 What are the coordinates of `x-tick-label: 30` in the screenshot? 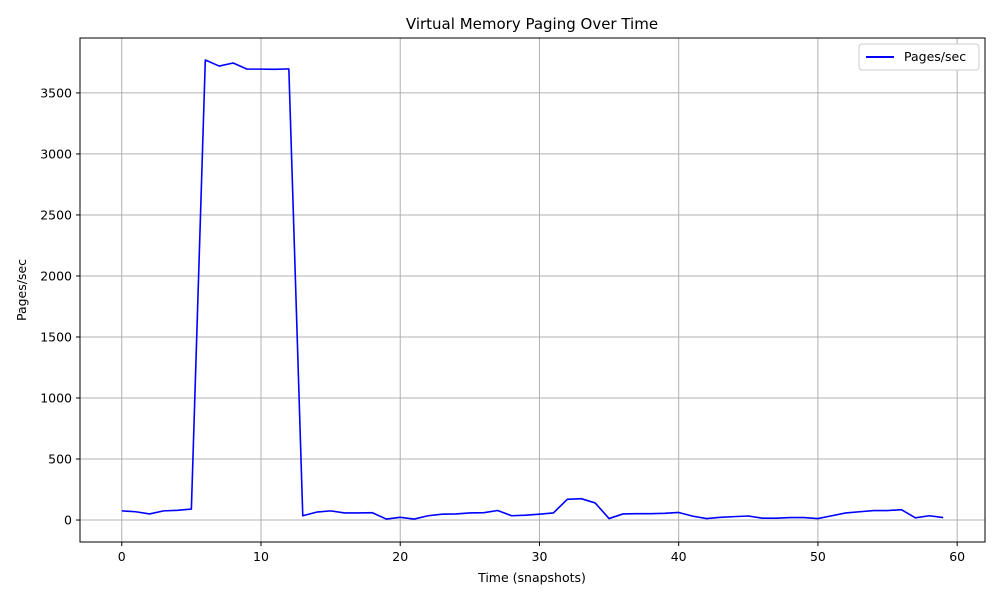 It's located at (540, 556).